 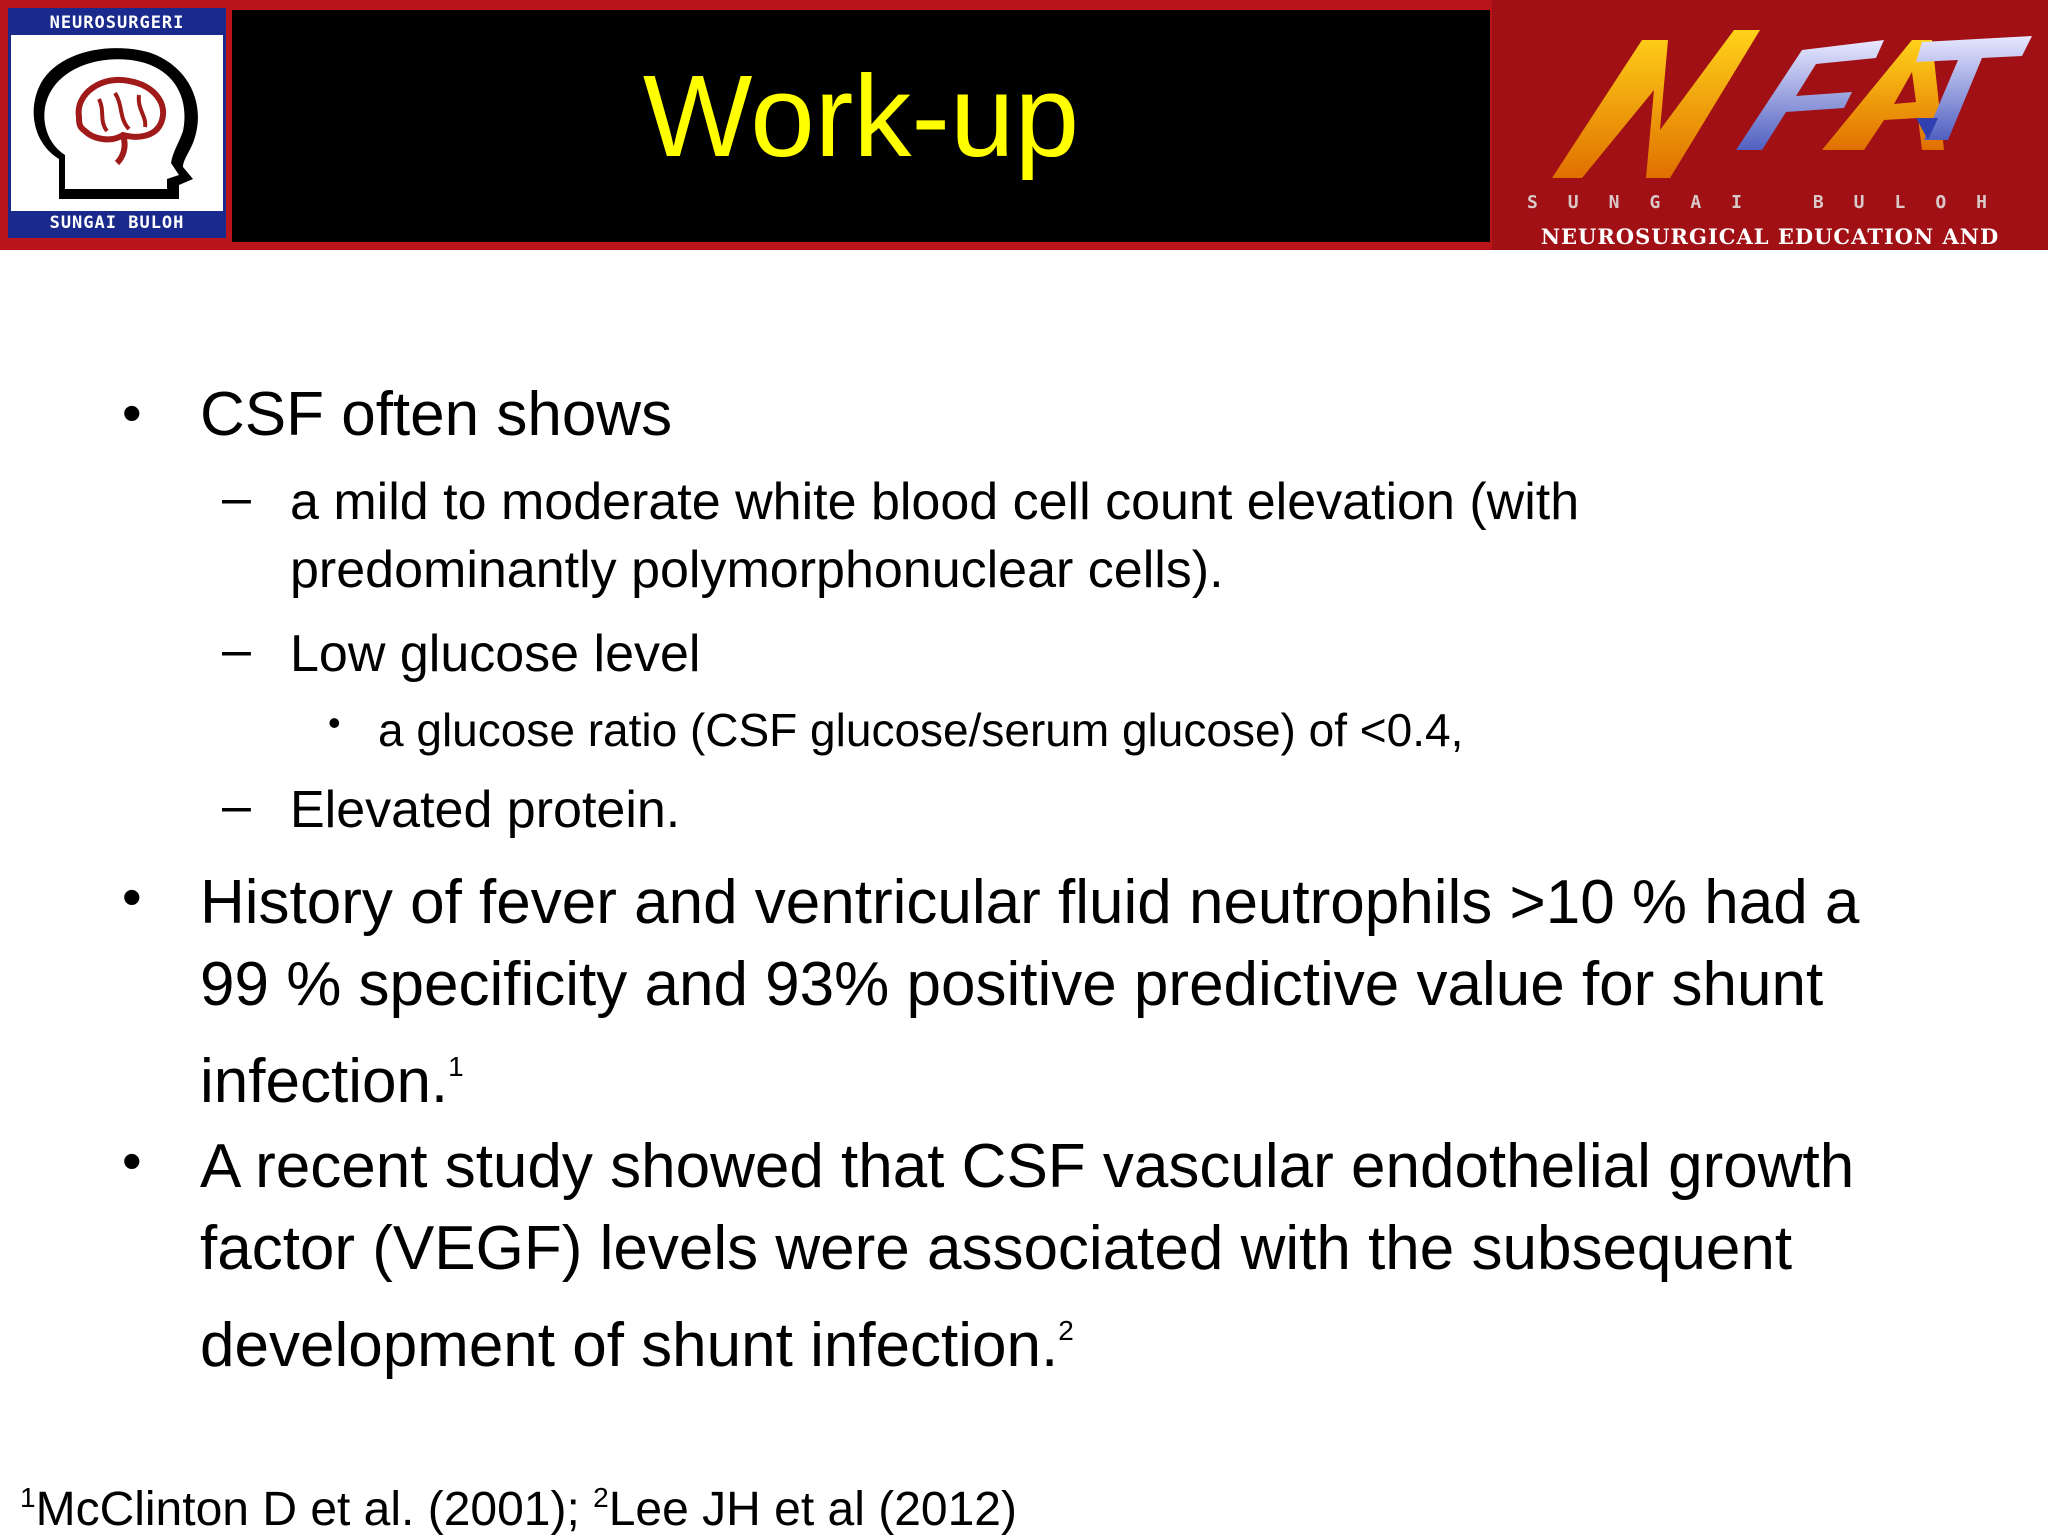 I want to click on title-band, so click(x=861, y=126).